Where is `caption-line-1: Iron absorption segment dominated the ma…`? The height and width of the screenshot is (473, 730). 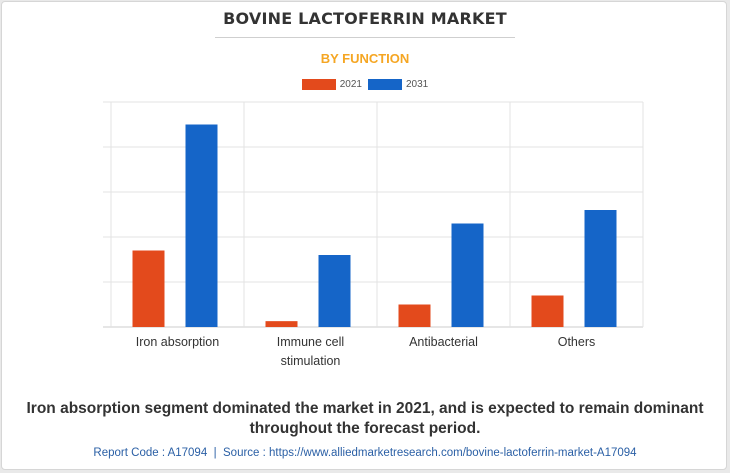
caption-line-1: Iron absorption segment dominated the ma… is located at coordinates (365, 408).